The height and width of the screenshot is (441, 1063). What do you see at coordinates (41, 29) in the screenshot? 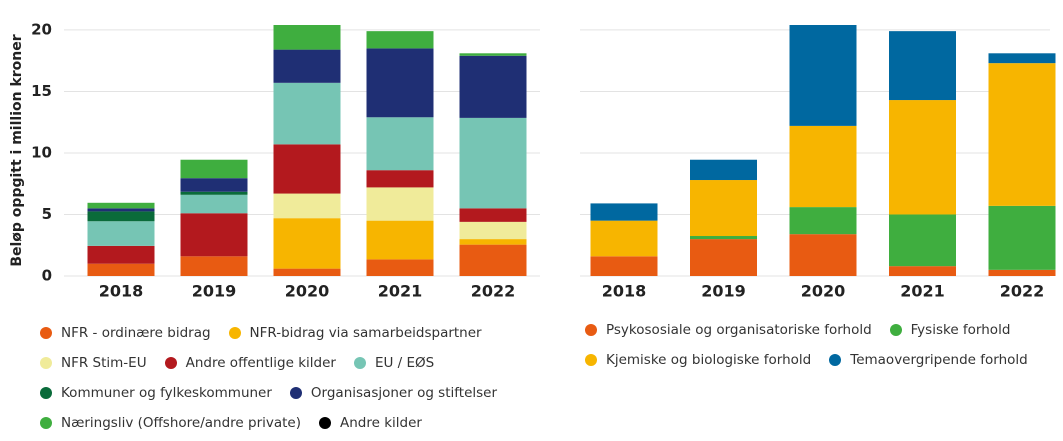
I see `y-tick-label: 20` at bounding box center [41, 29].